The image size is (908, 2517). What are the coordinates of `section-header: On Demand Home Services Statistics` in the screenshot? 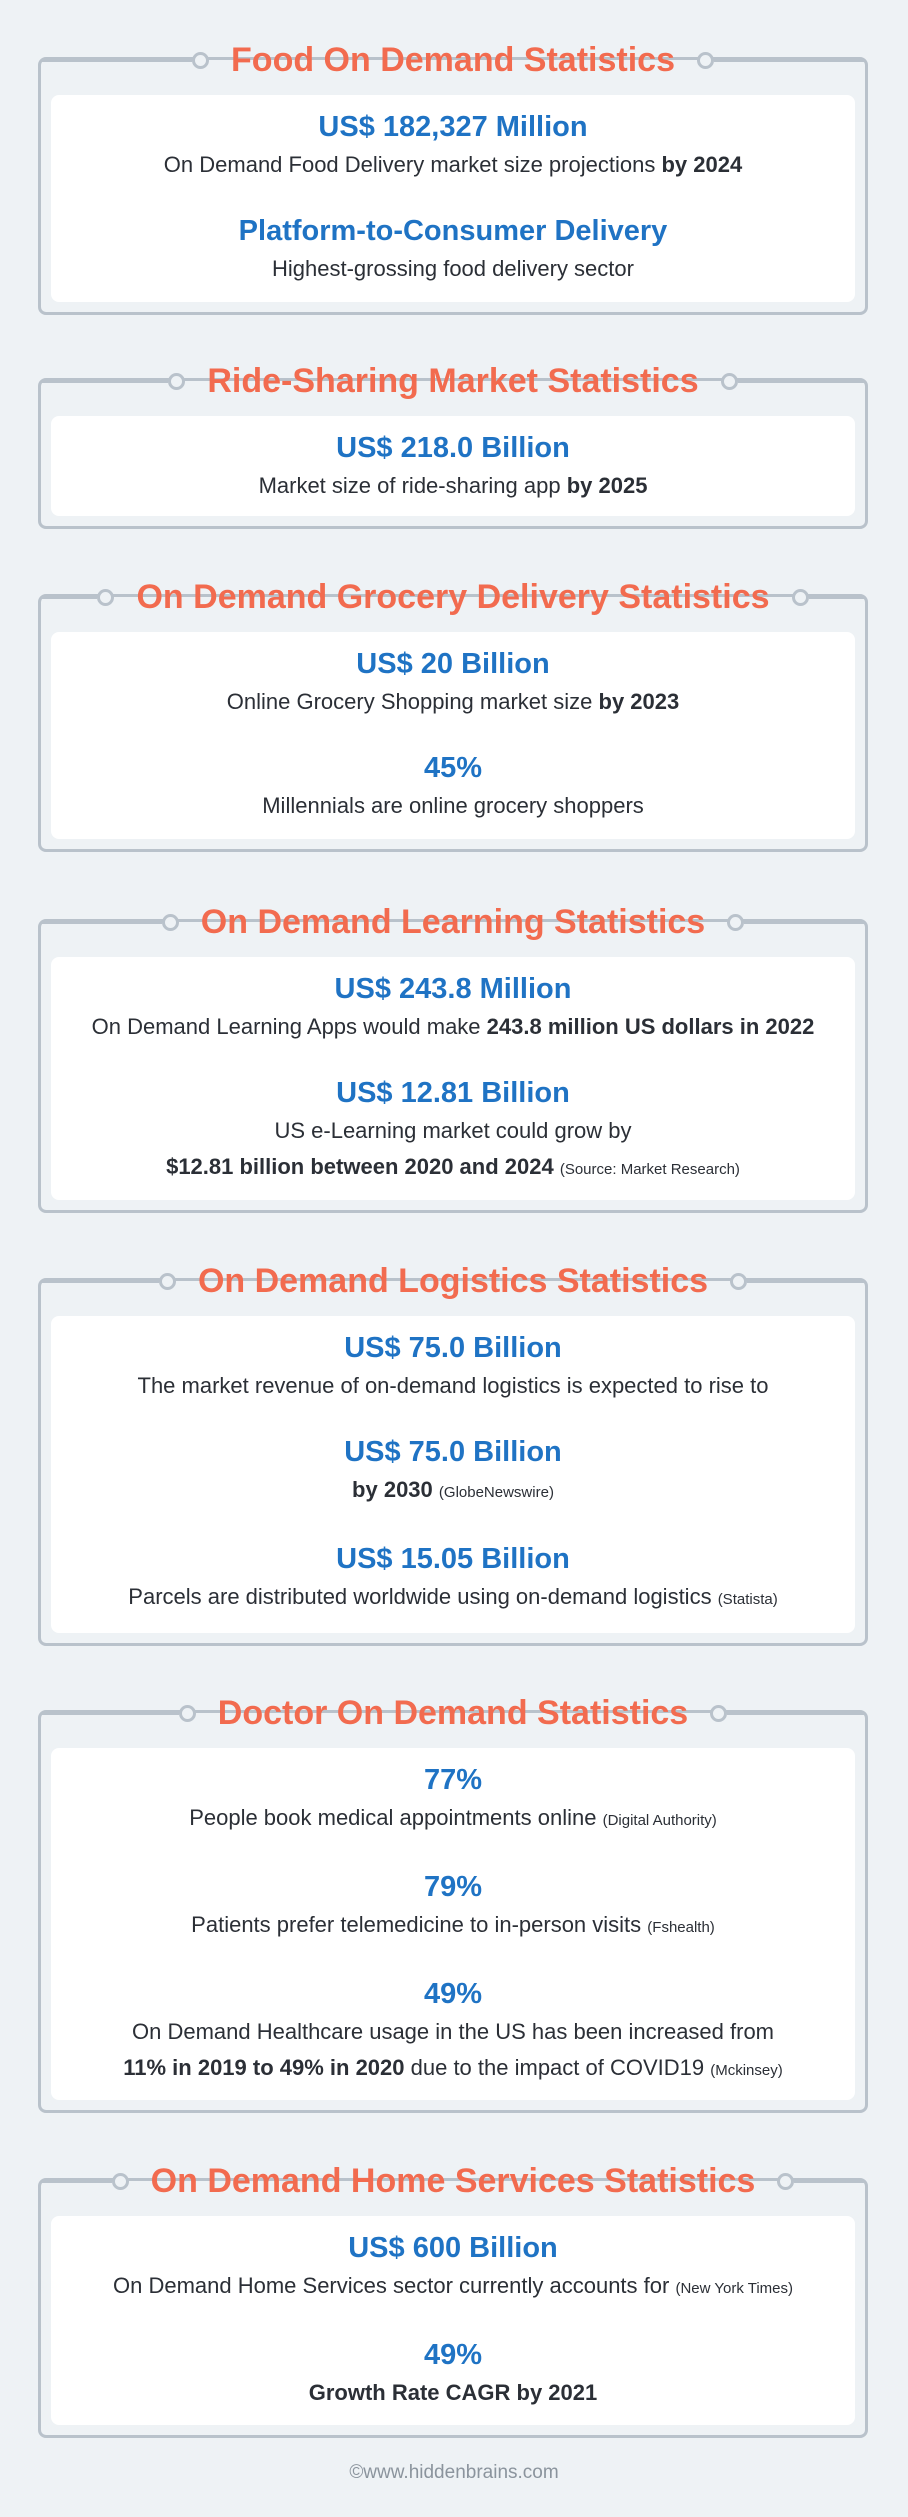 It's located at (453, 2181).